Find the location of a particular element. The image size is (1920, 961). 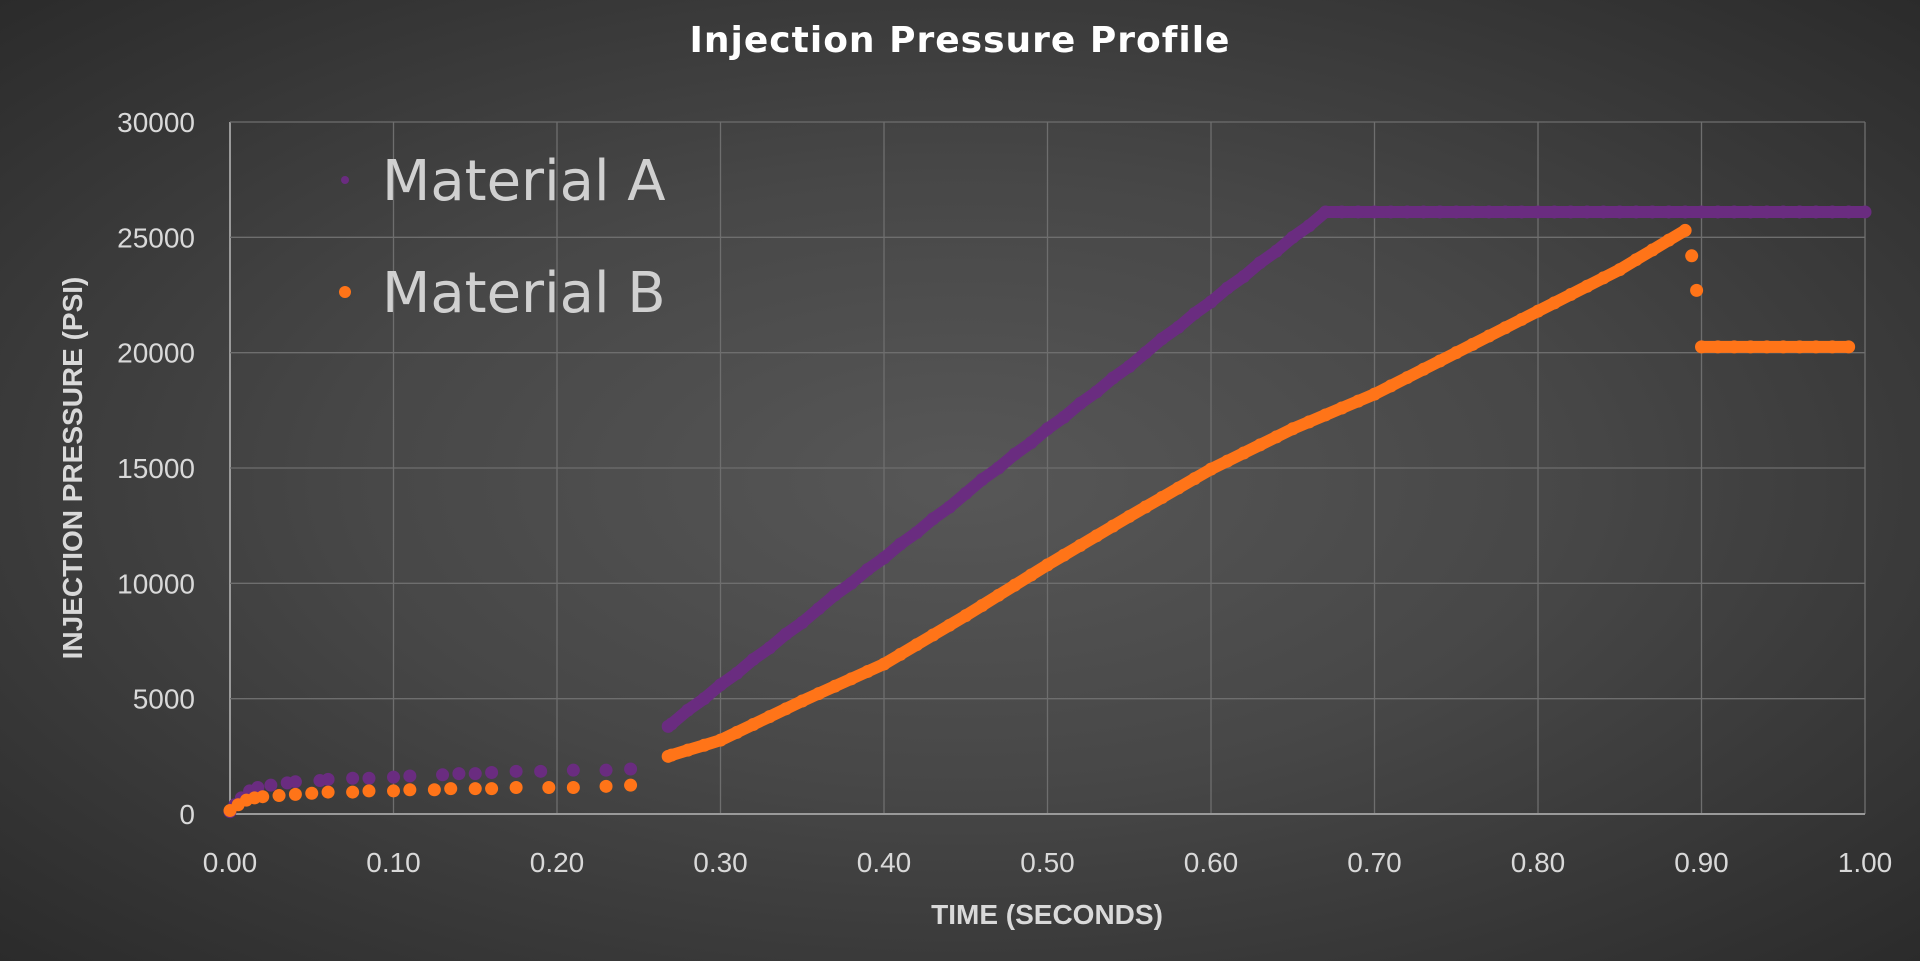

x-tick-label: 0.00 is located at coordinates (230, 862).